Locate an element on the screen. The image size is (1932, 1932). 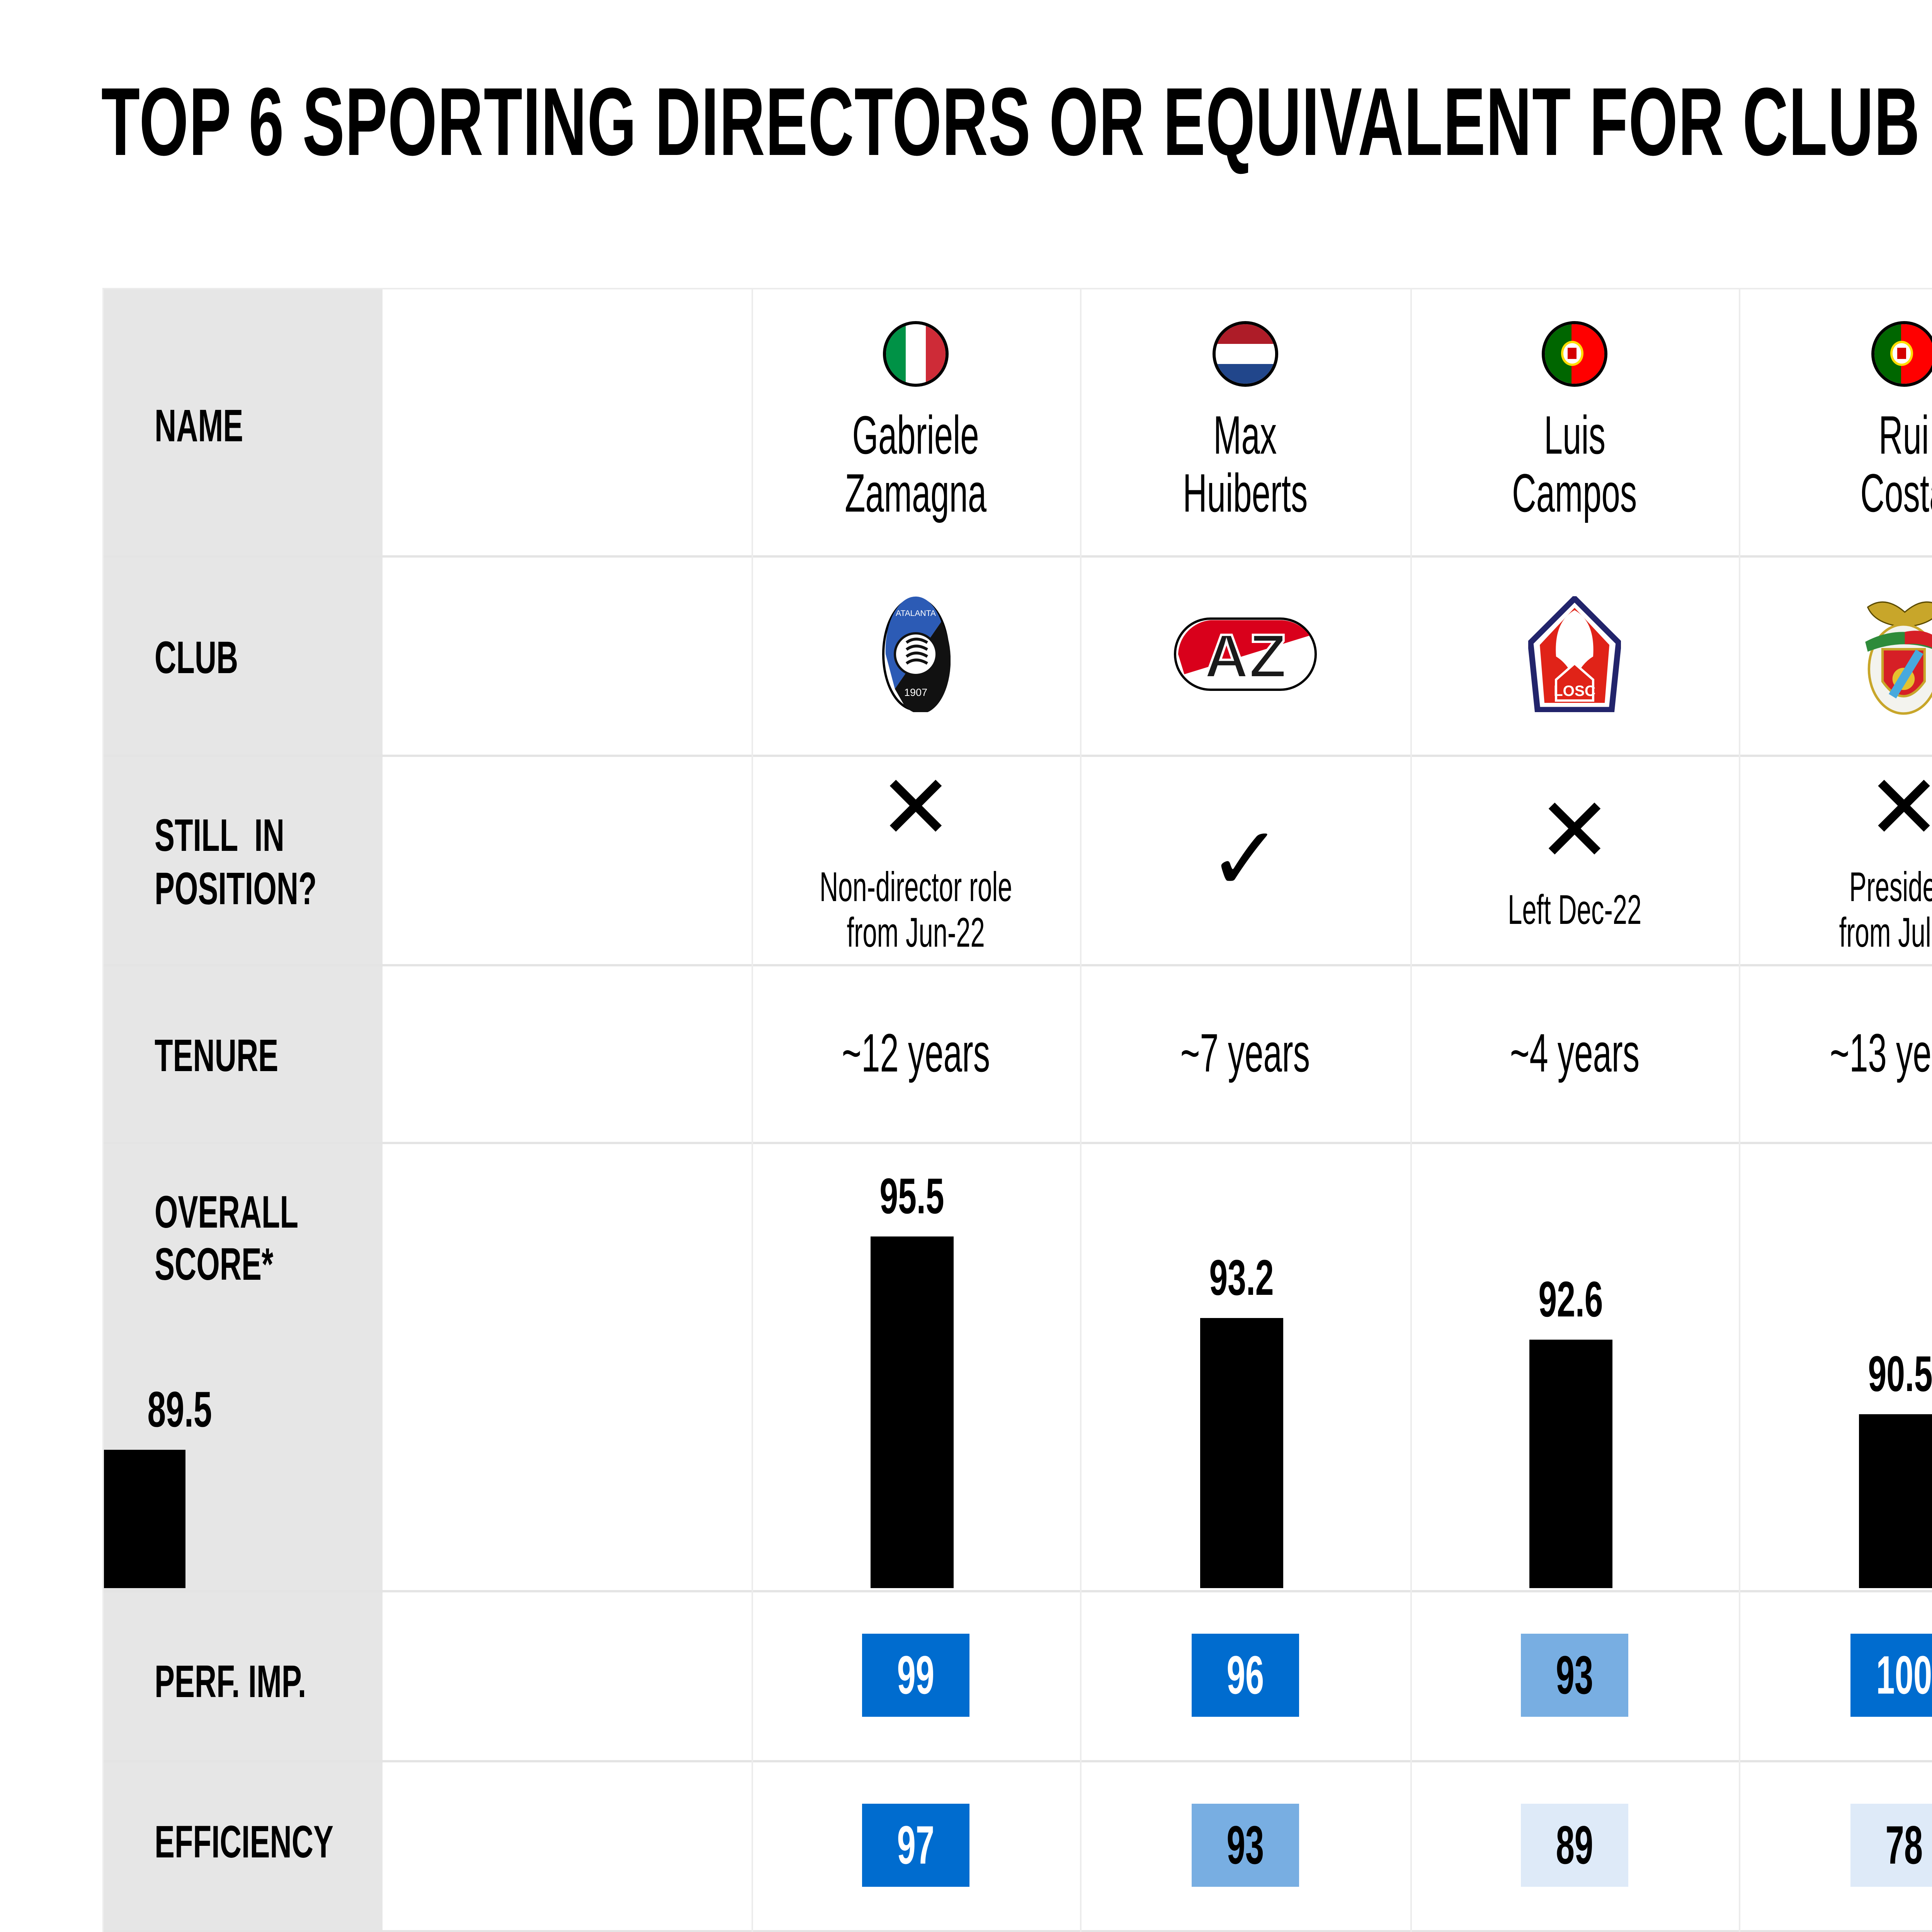
atalanta-crest-icon: 1907 ATALANTA is located at coordinates (916, 655).